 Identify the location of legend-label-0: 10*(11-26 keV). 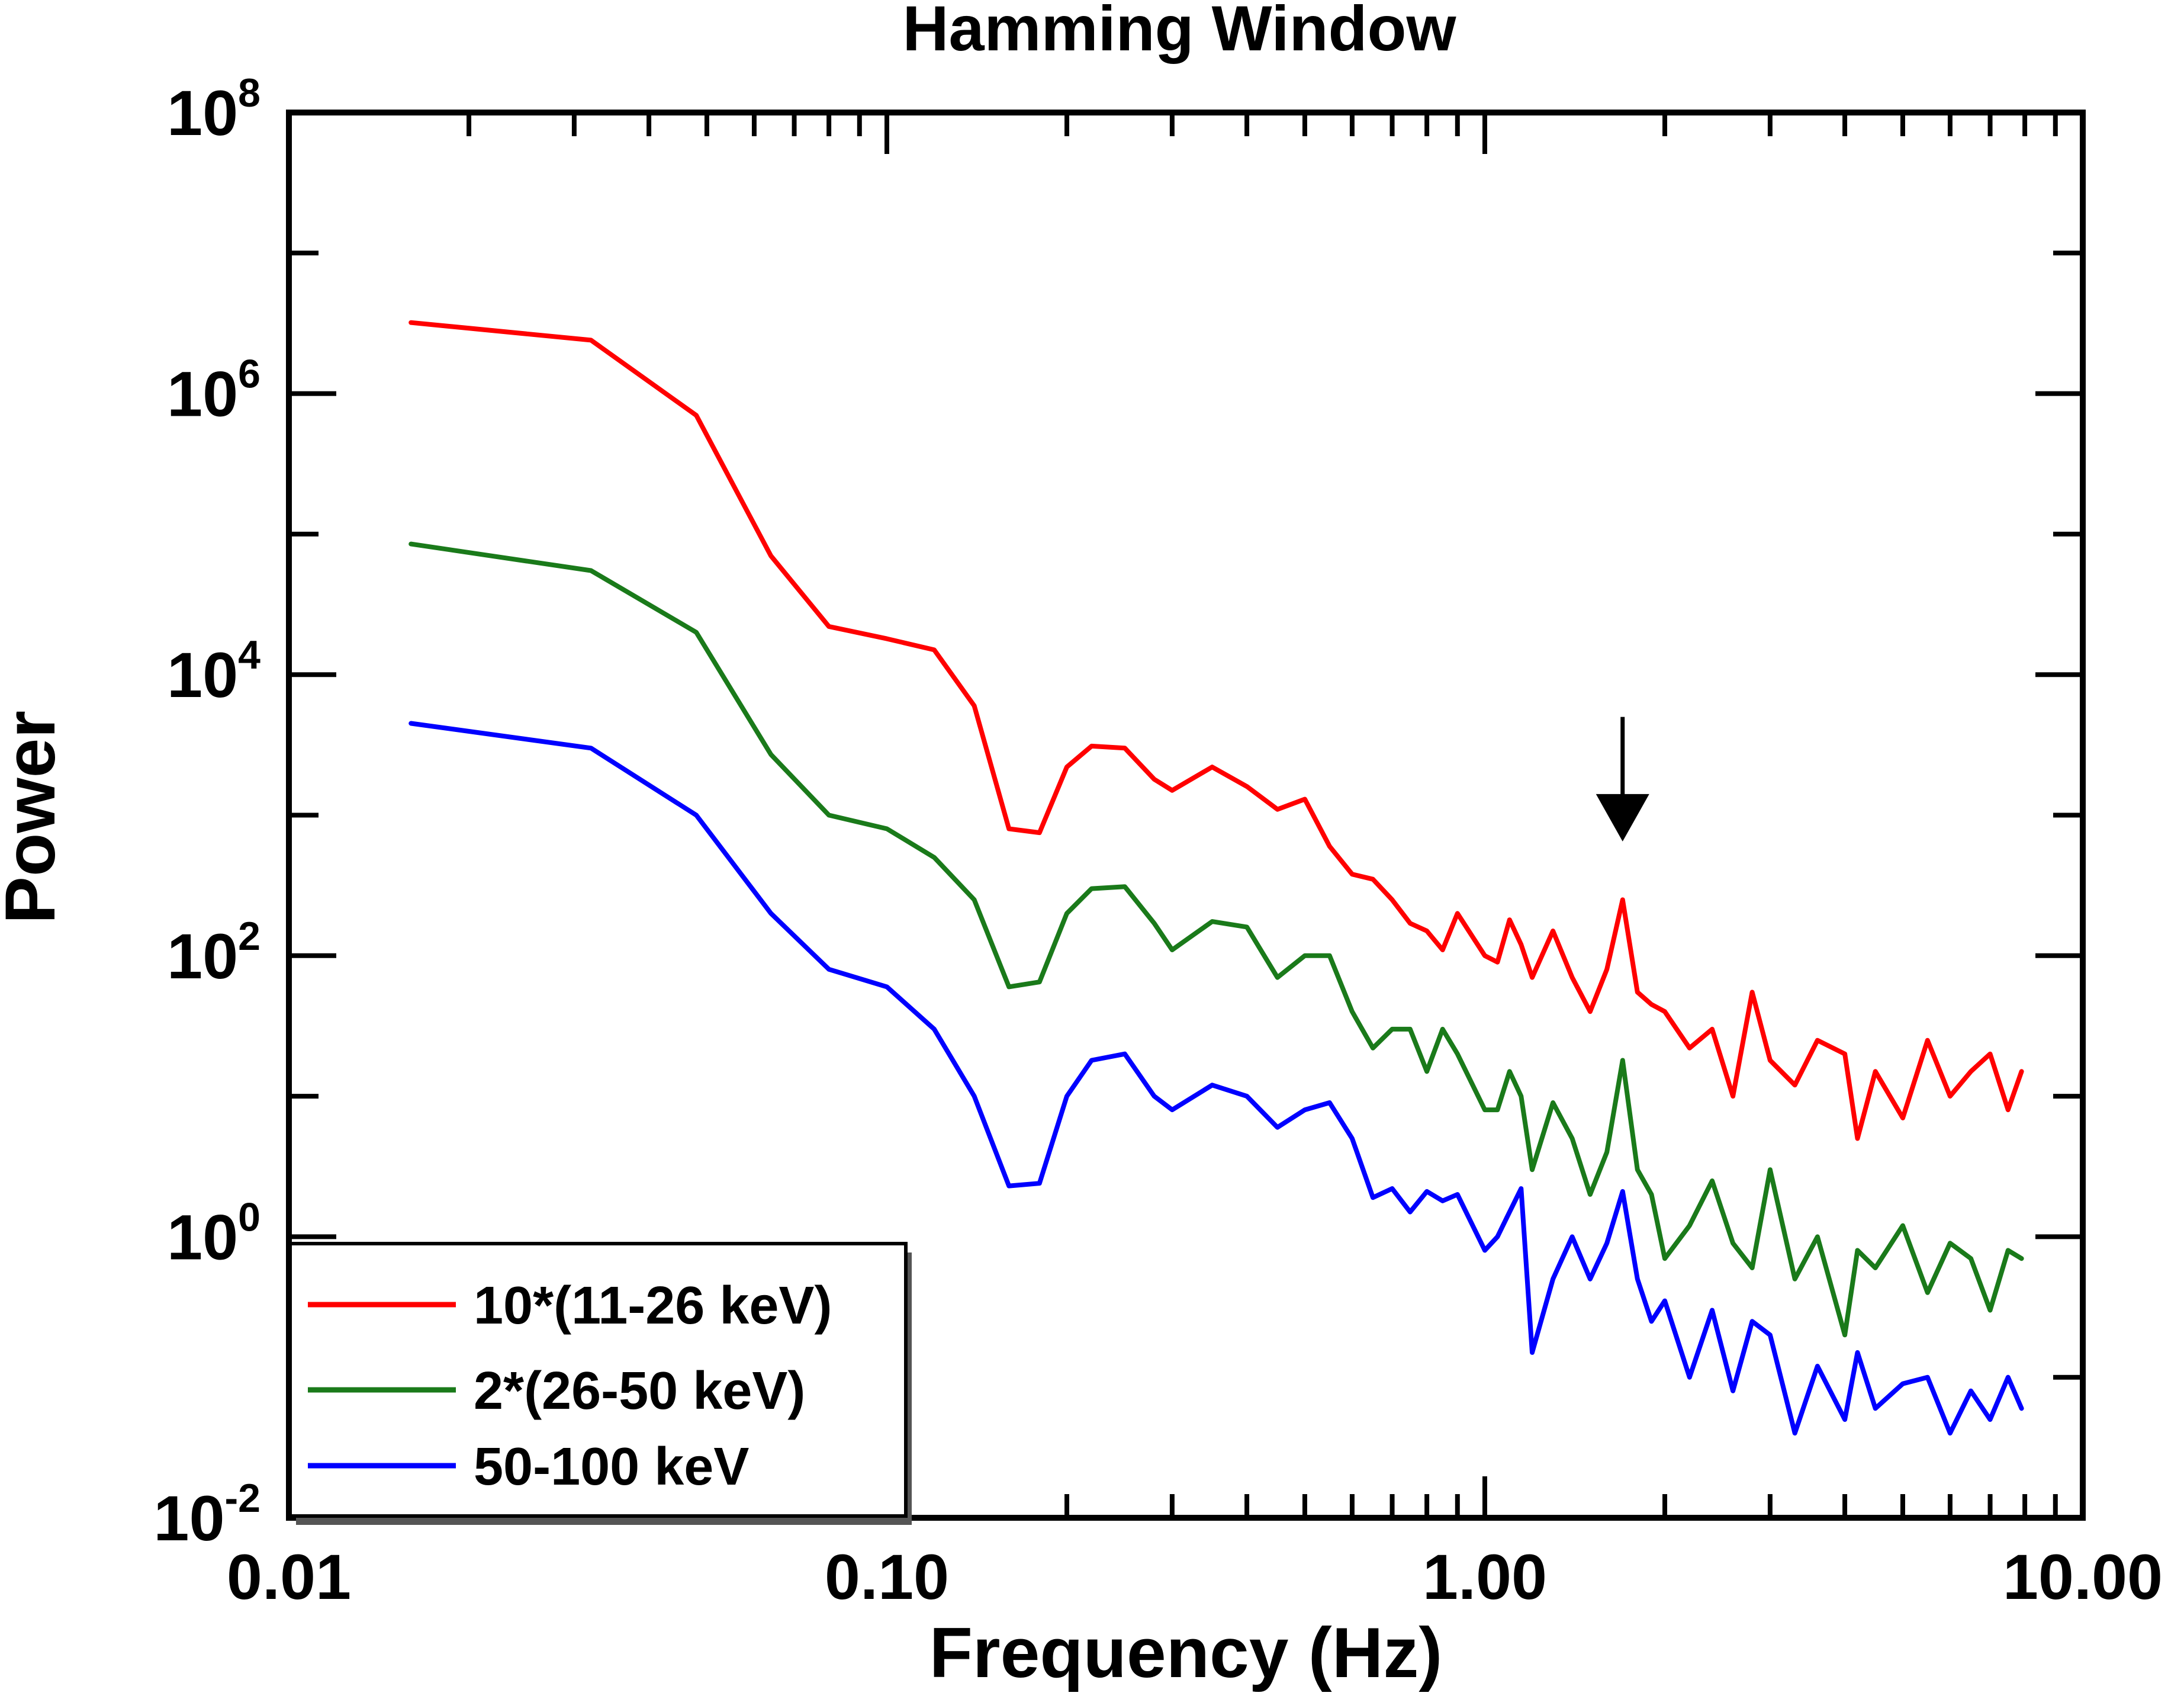
(653, 1305).